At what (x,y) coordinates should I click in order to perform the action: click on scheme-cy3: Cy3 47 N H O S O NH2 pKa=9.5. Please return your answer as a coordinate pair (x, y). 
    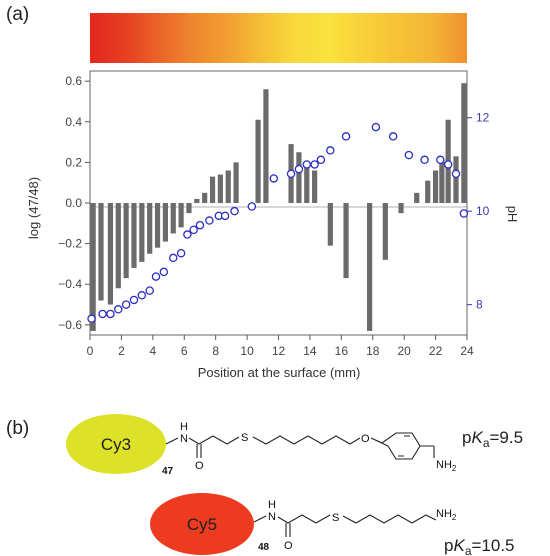
    Looking at the image, I should click on (294, 445).